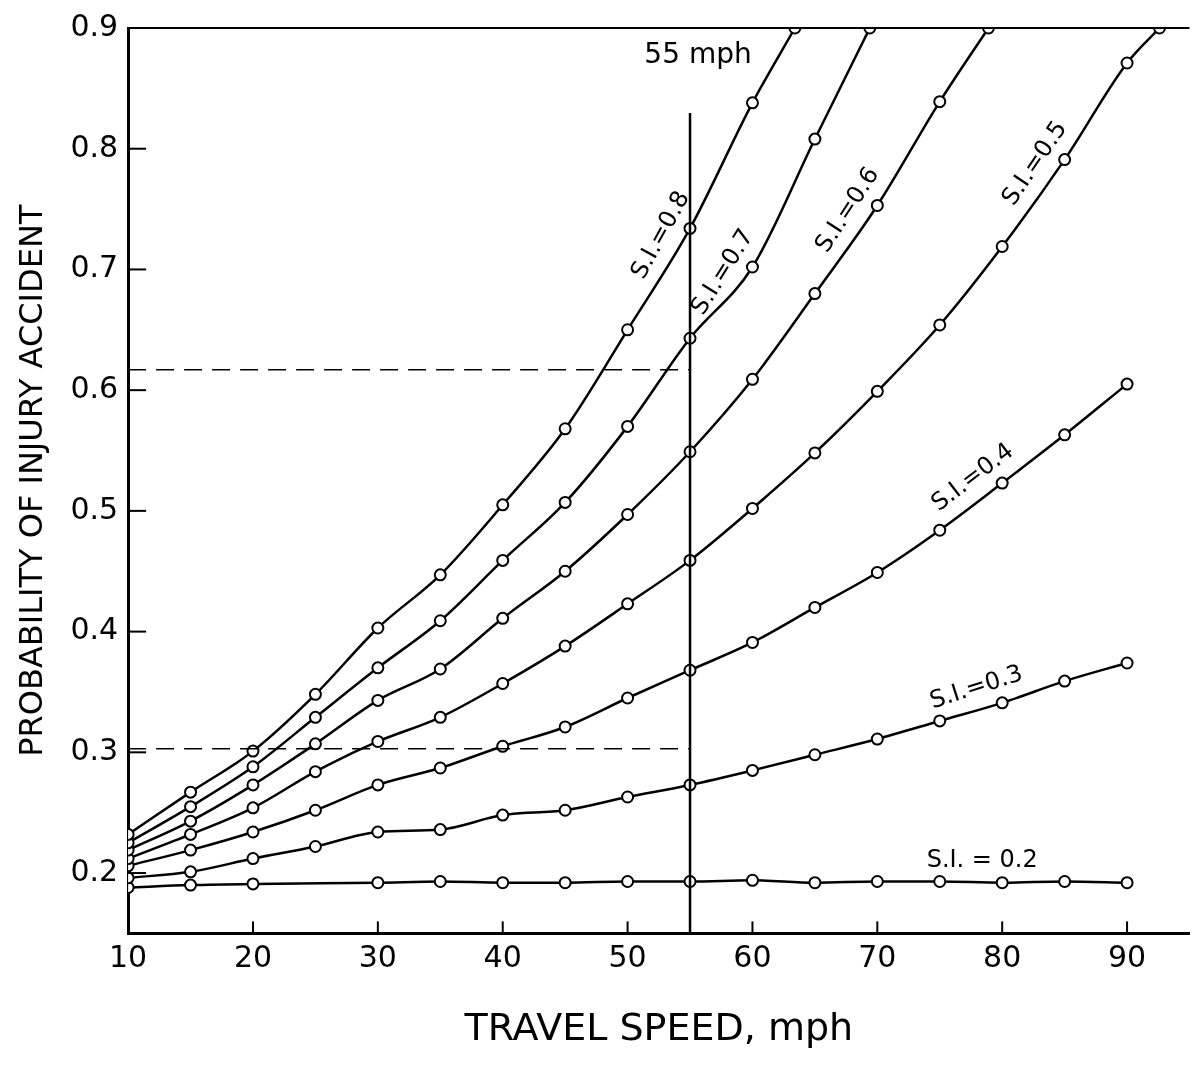  Describe the element at coordinates (752, 957) in the screenshot. I see `x-tick-label: 60` at that location.